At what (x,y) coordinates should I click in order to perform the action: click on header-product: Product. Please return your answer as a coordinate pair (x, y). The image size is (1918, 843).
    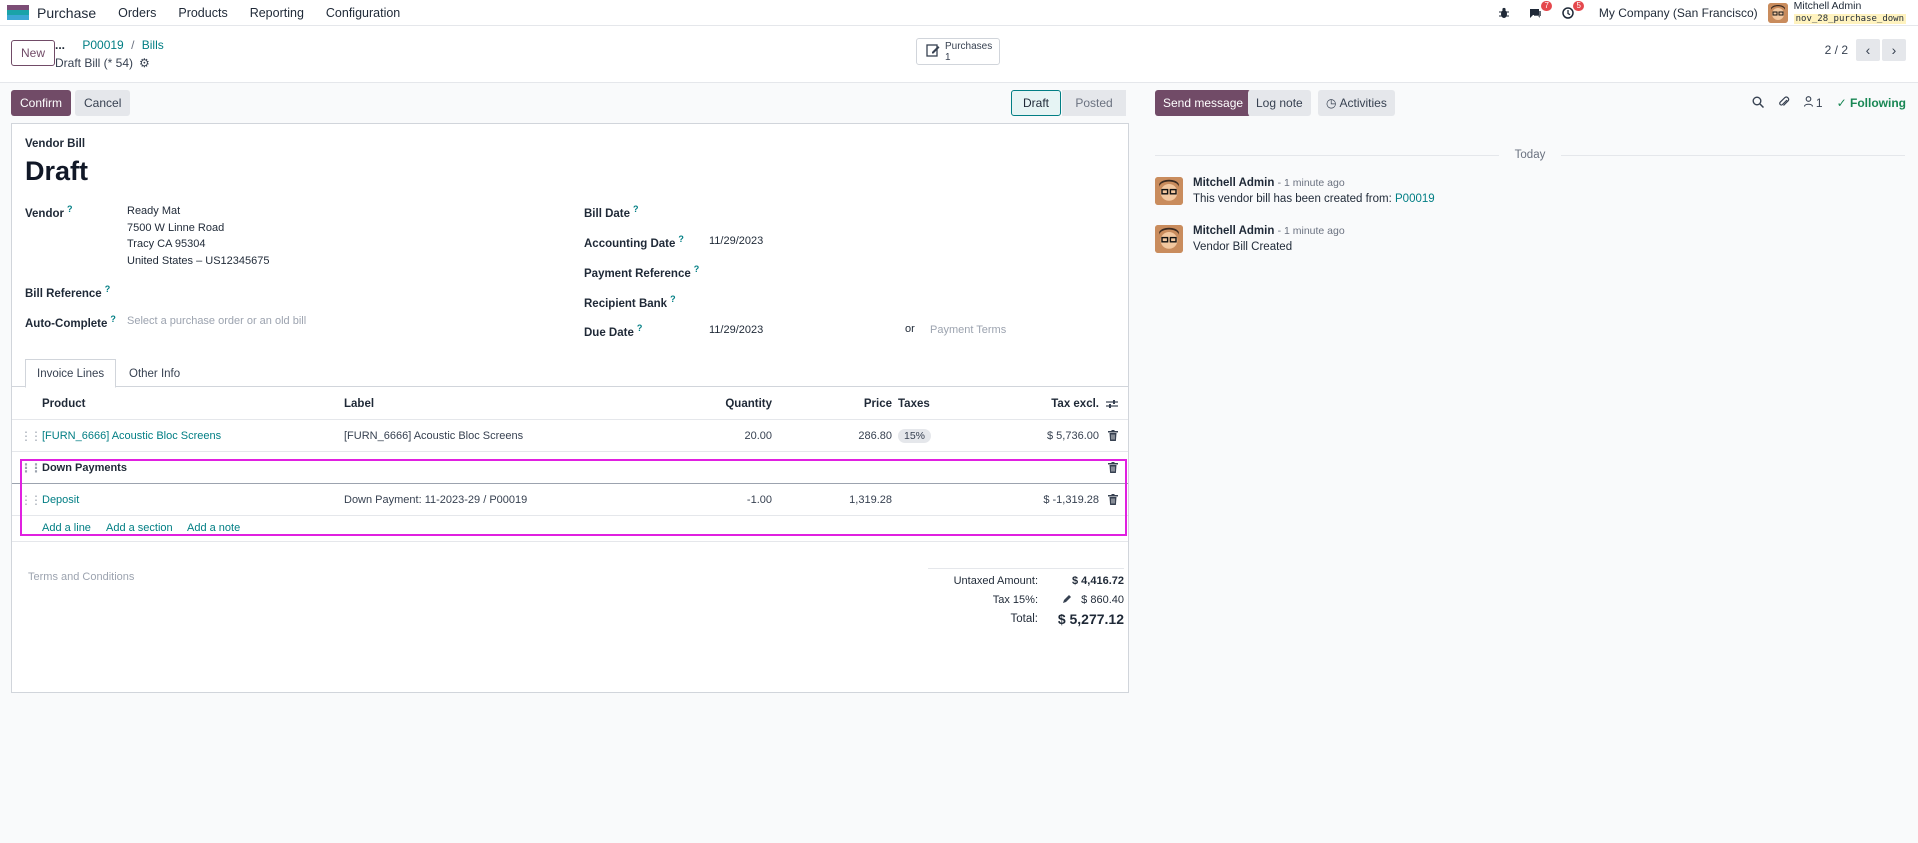
    Looking at the image, I should click on (64, 403).